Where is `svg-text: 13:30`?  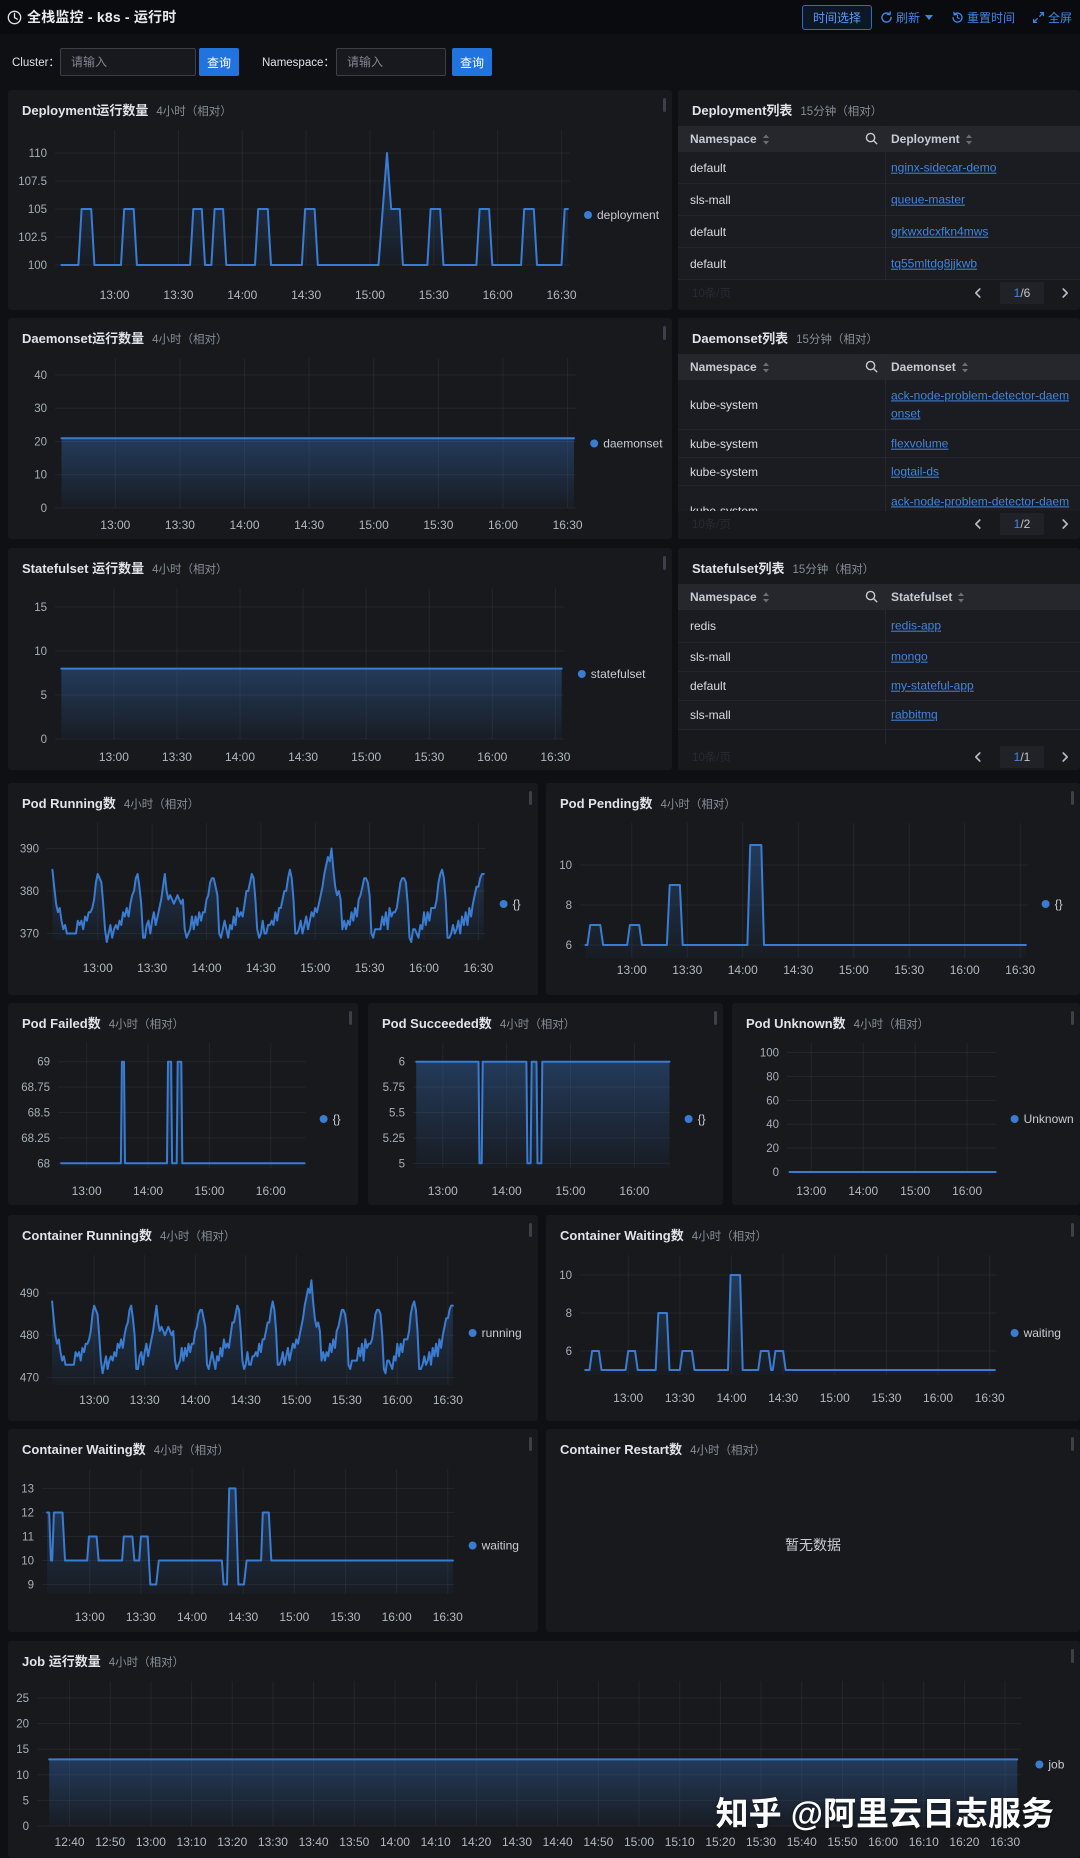 svg-text: 13:30 is located at coordinates (687, 970).